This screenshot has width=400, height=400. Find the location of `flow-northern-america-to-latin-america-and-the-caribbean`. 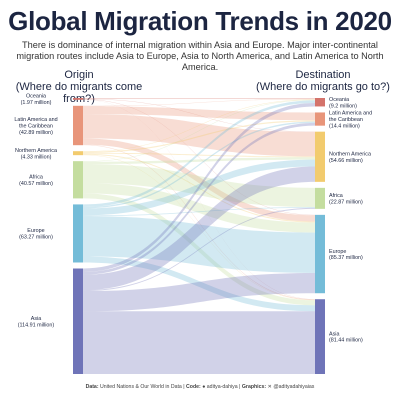

flow-northern-america-to-latin-america-and-the-caribbean is located at coordinates (199, 136).